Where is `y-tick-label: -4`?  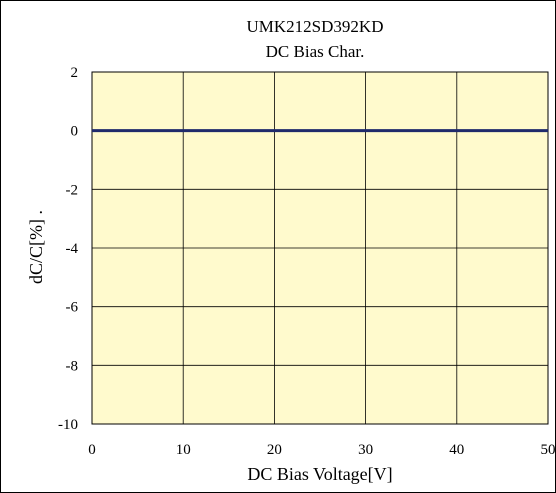 y-tick-label: -4 is located at coordinates (72, 249).